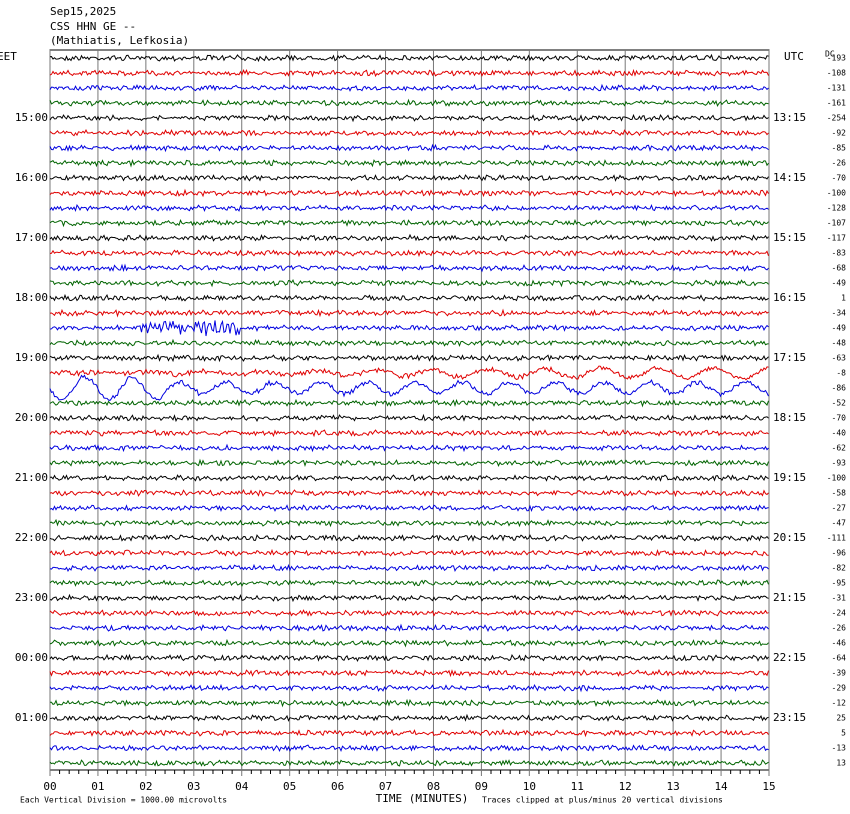 This screenshot has width=850, height=814. What do you see at coordinates (839, 343) in the screenshot?
I see `dc-offset: -48` at bounding box center [839, 343].